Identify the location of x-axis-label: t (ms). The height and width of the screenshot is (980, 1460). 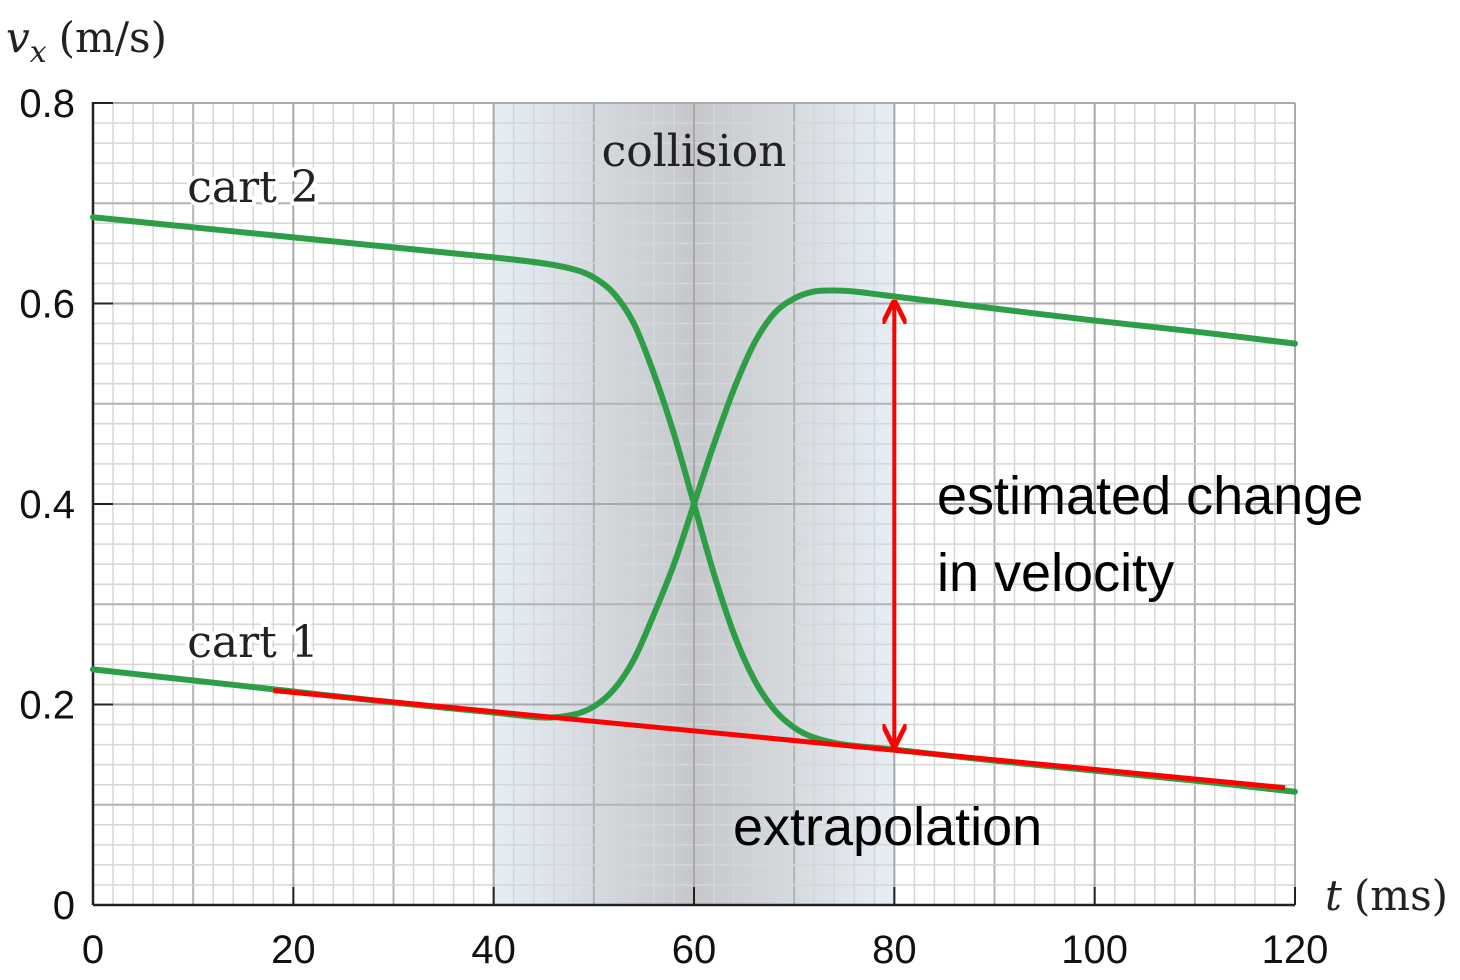
(1386, 895).